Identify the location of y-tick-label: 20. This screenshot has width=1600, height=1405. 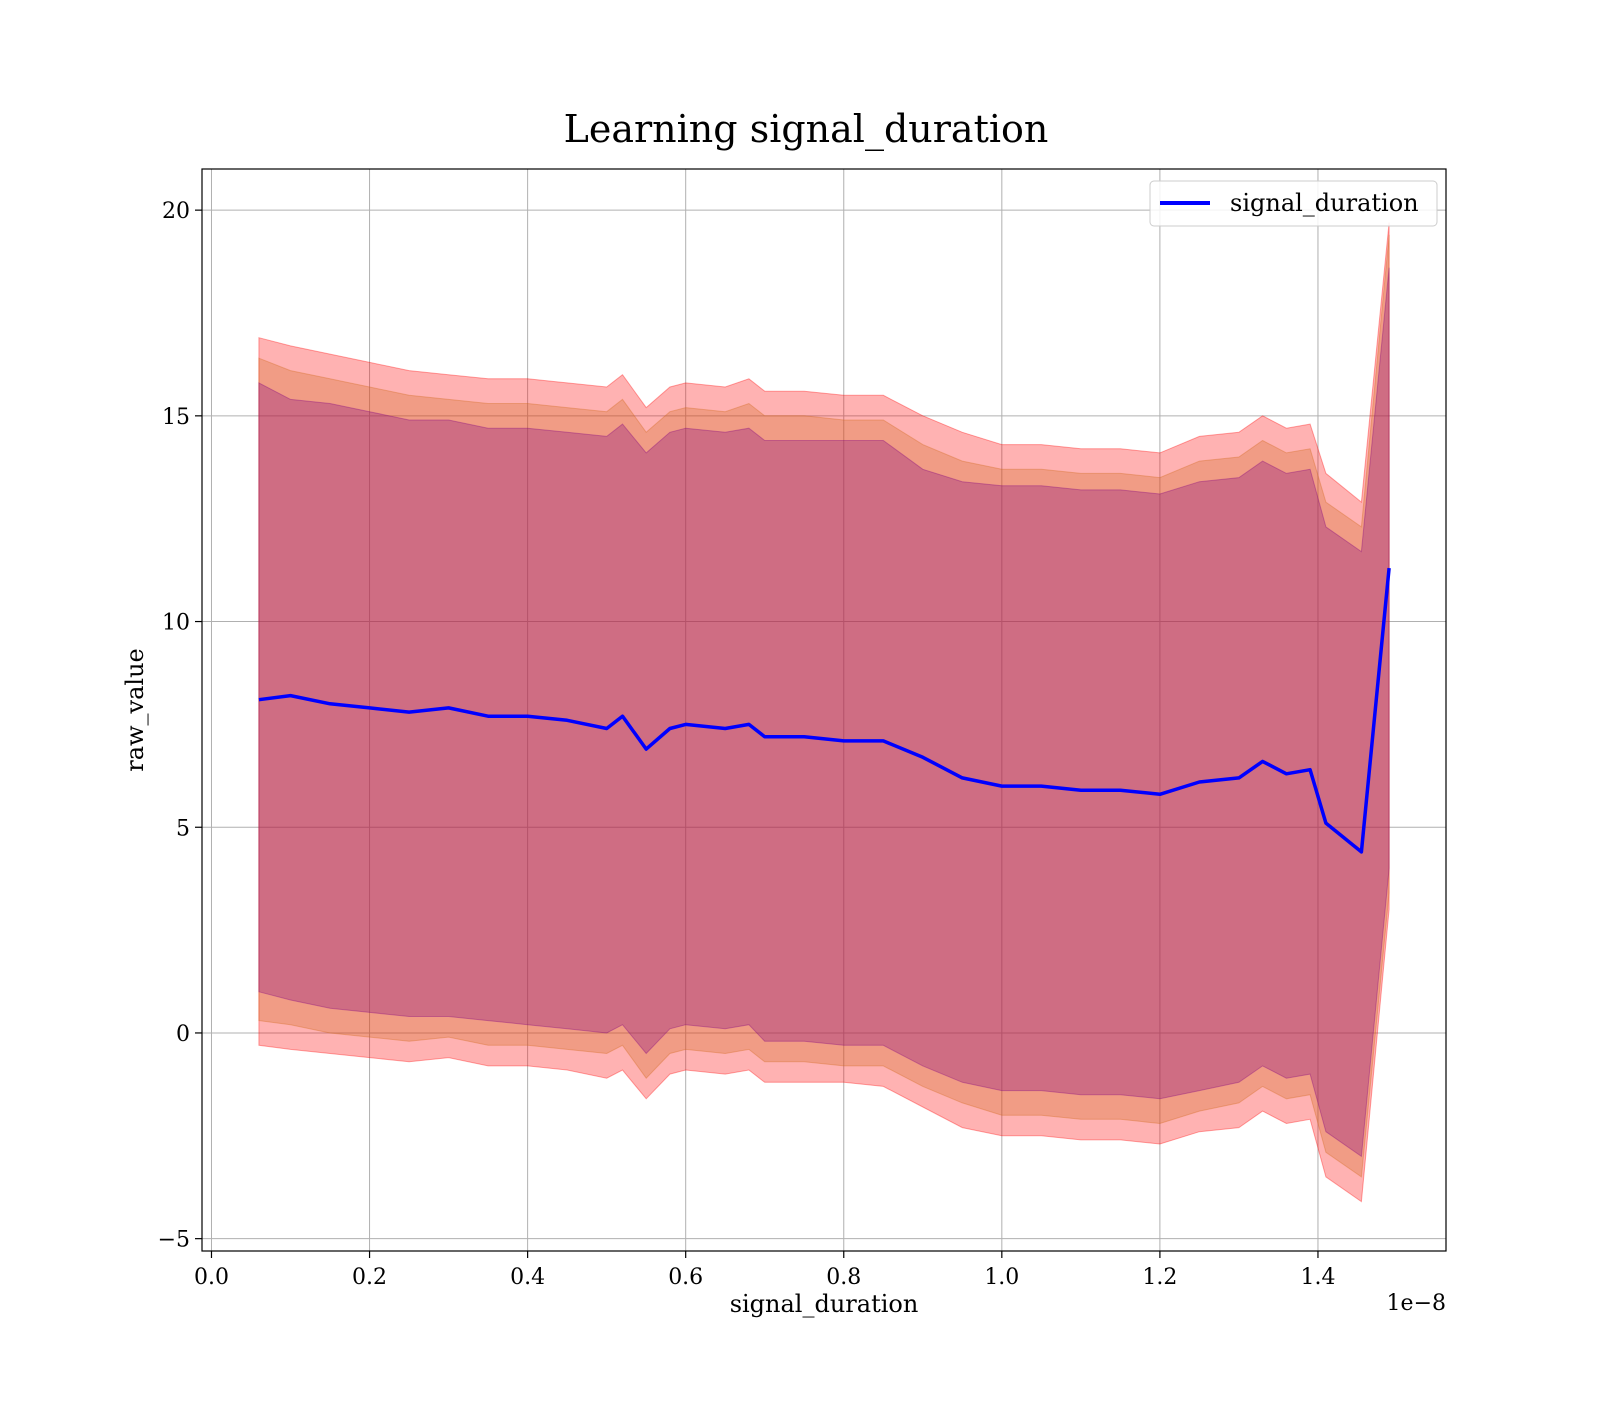
(176, 211).